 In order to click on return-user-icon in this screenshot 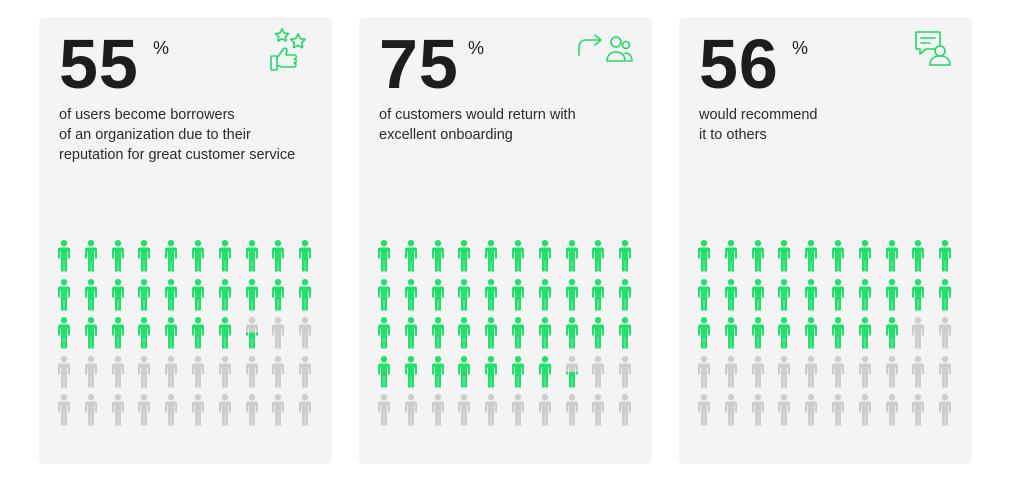, I will do `click(605, 48)`.